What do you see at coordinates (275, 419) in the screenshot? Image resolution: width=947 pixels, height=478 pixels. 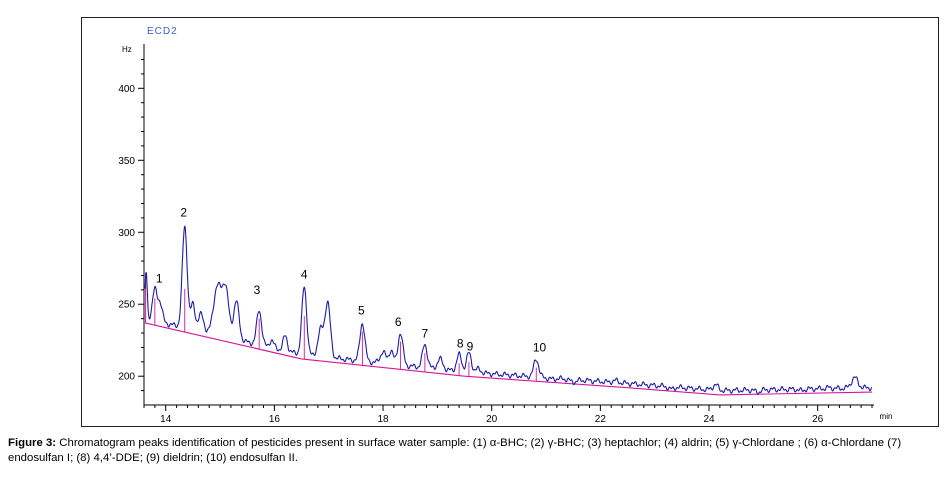 I see `x-tick-label: 16` at bounding box center [275, 419].